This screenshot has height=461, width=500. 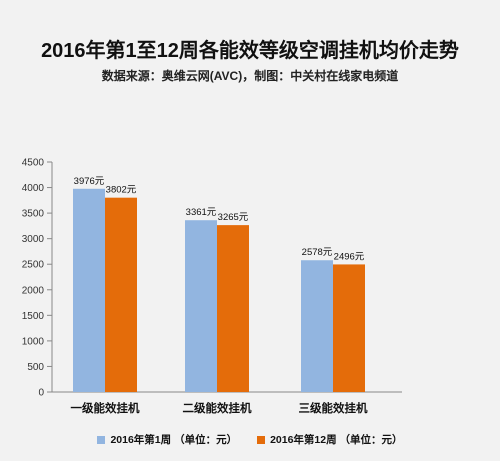 I want to click on data-label: 3265元, so click(x=233, y=217).